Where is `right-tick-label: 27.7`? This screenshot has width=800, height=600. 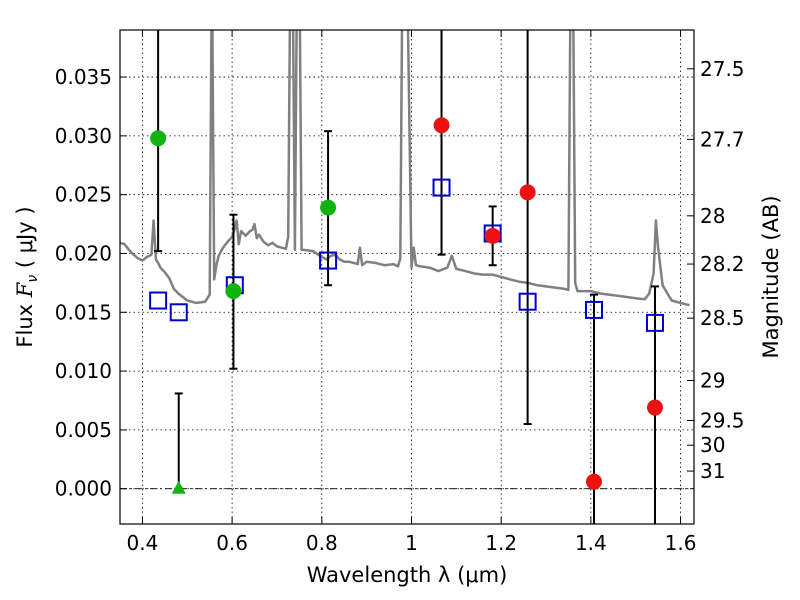 right-tick-label: 27.7 is located at coordinates (722, 139).